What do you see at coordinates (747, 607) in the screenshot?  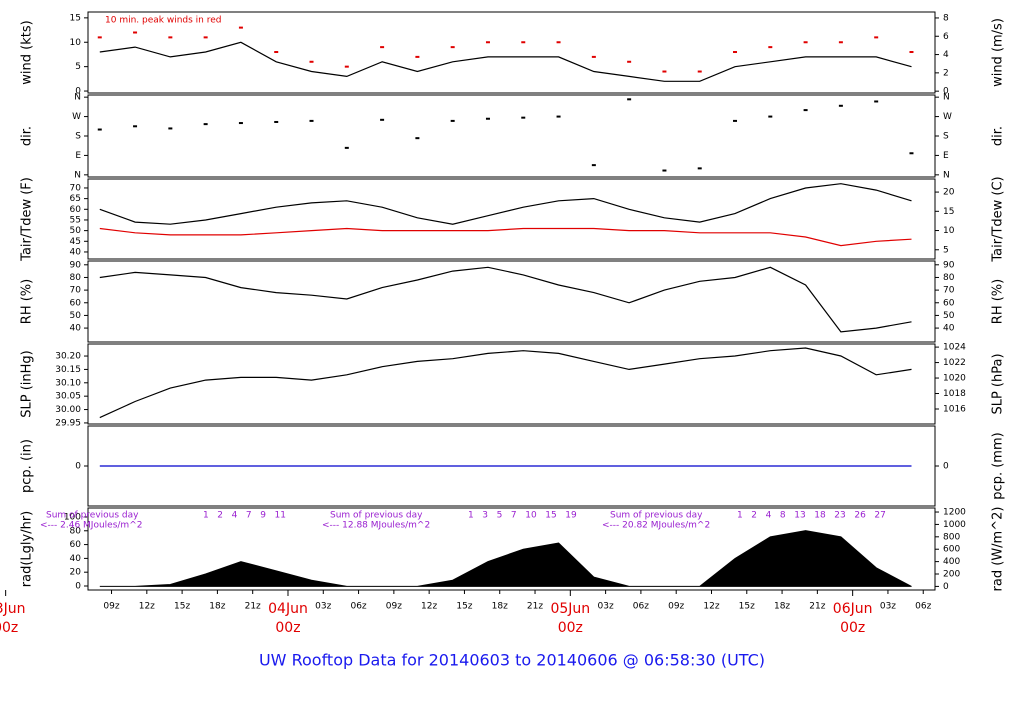 I see `x-tick-label: 15z` at bounding box center [747, 607].